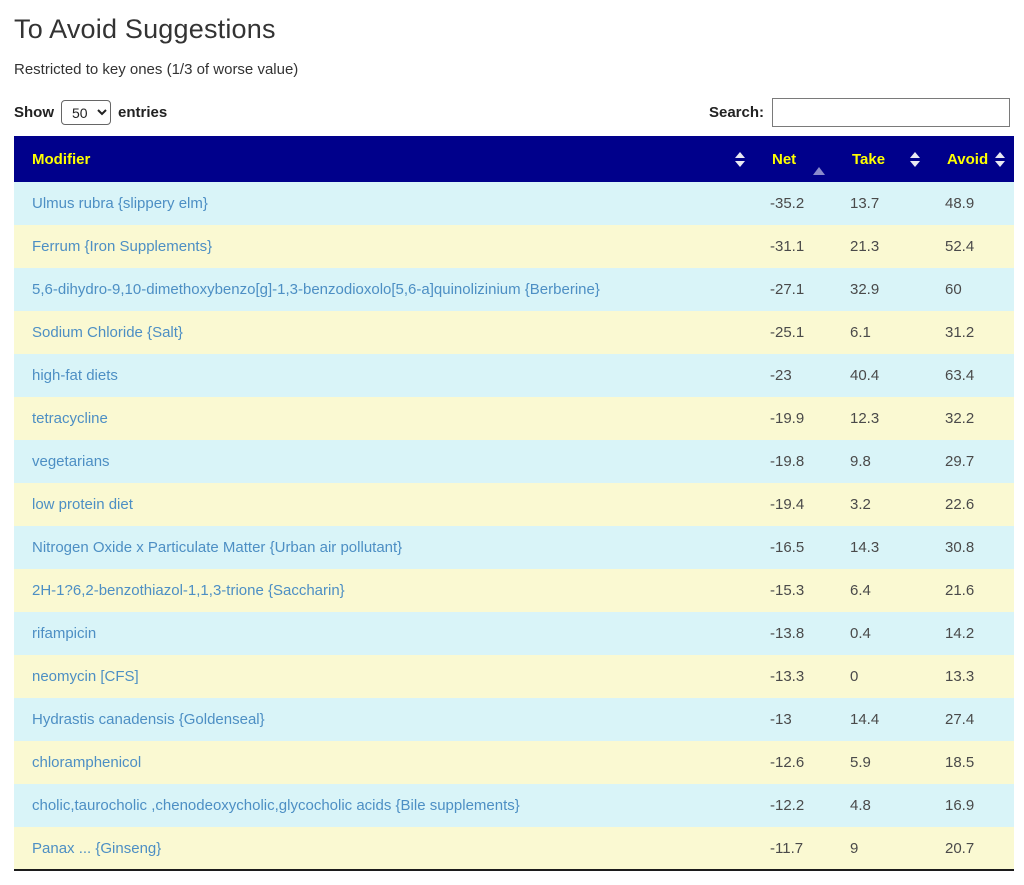 This screenshot has height=885, width=1024. What do you see at coordinates (514, 461) in the screenshot?
I see `table-row: vegetarians -19.8 9.8 29.7` at bounding box center [514, 461].